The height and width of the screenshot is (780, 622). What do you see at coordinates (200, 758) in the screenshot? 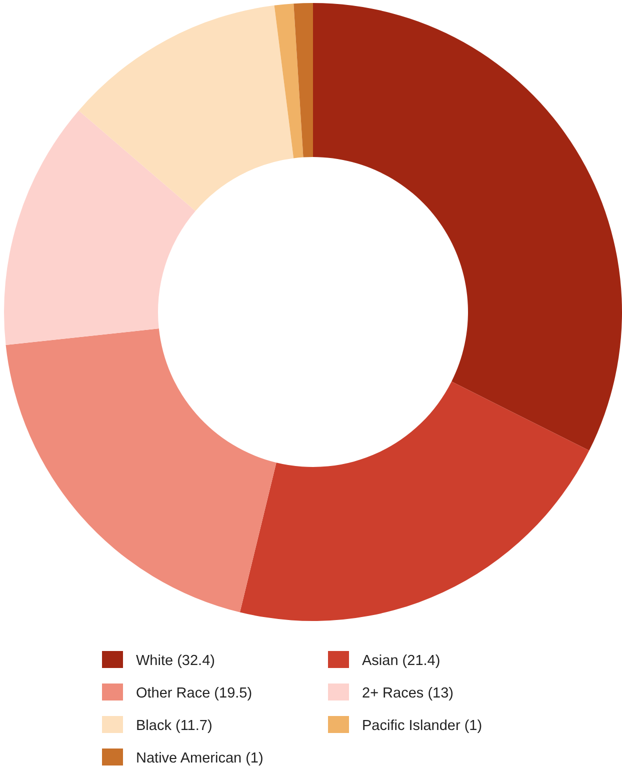
I see `legend-label: Native American (1)` at bounding box center [200, 758].